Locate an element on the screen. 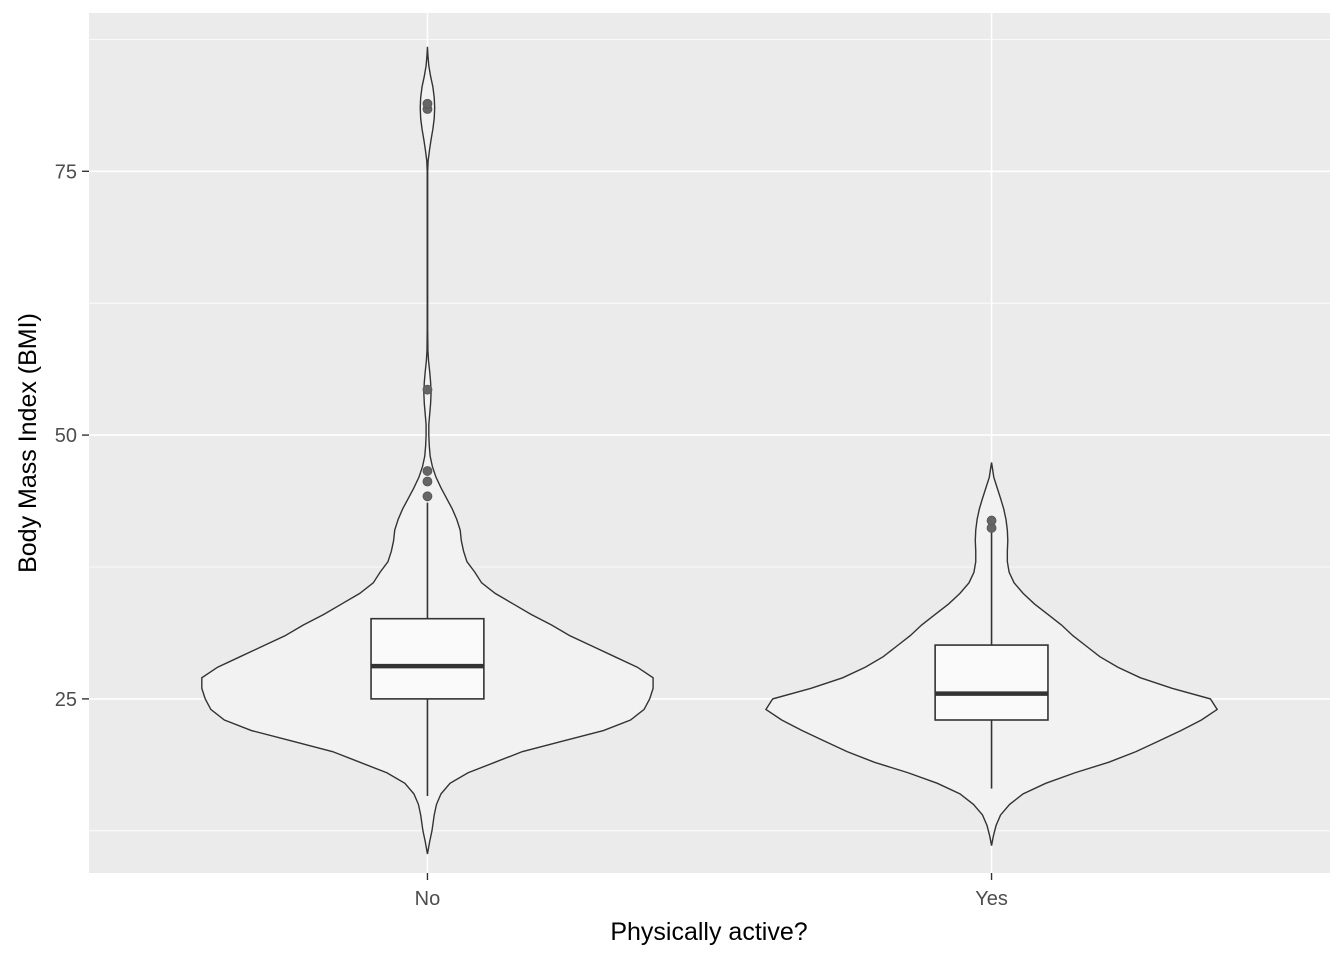 The height and width of the screenshot is (960, 1344). x-tick-label: No is located at coordinates (428, 899).